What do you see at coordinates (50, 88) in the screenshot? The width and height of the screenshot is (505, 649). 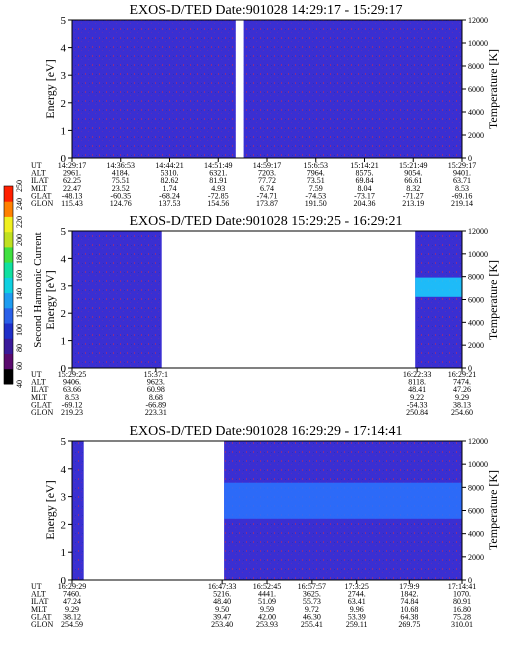 I see `panel-1-ylabel: Energy [eV]` at bounding box center [50, 88].